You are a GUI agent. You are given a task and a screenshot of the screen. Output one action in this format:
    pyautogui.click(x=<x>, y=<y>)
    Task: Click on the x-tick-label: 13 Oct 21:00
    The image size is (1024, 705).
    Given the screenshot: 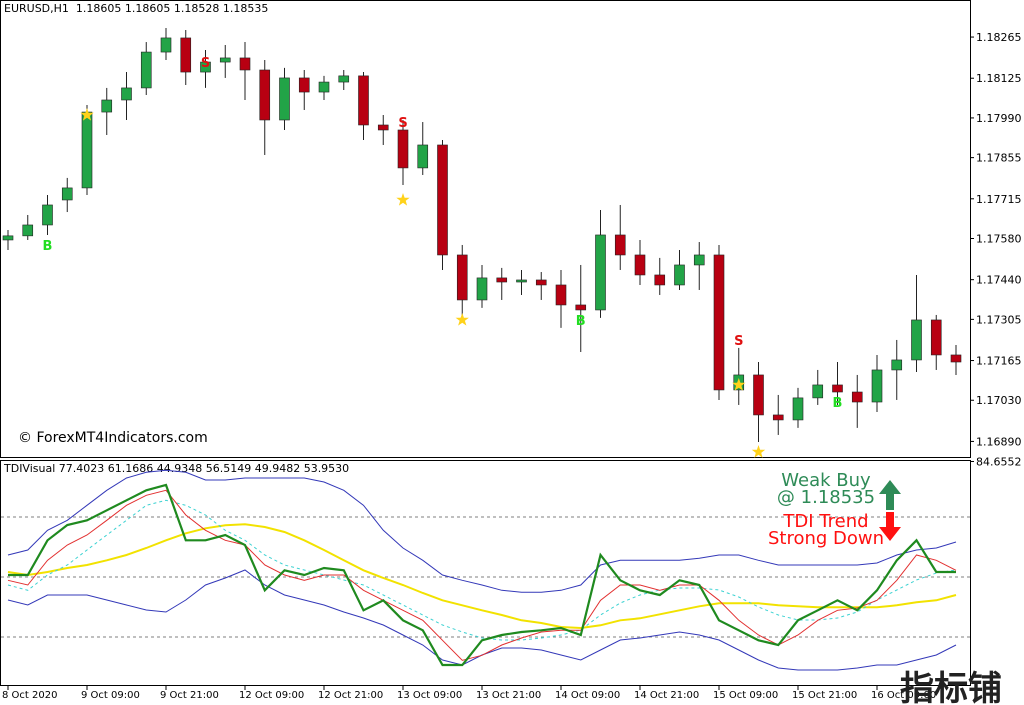 What is the action you would take?
    pyautogui.click(x=508, y=695)
    